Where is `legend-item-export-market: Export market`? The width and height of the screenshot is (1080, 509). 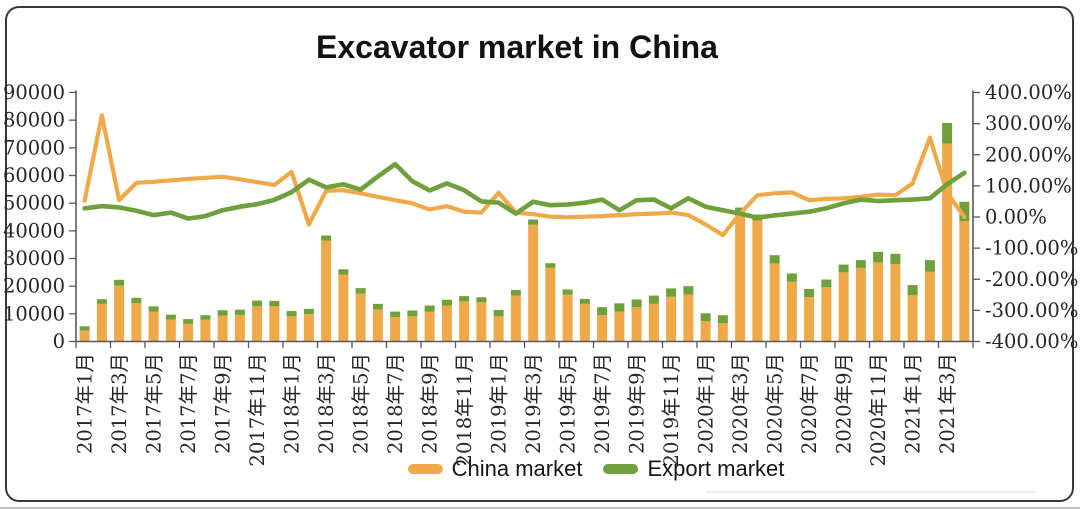 legend-item-export-market: Export market is located at coordinates (693, 469).